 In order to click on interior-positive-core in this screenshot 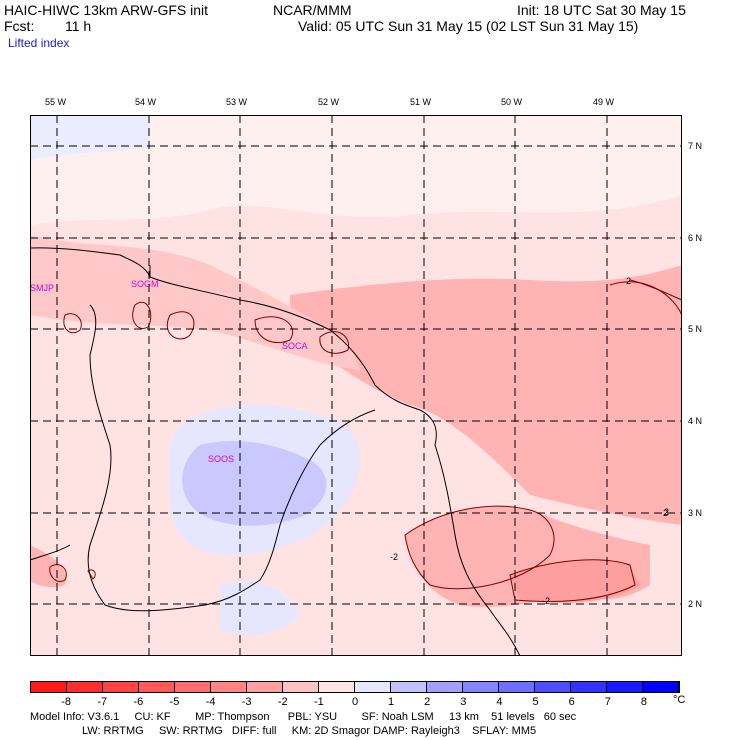, I will do `click(254, 483)`.